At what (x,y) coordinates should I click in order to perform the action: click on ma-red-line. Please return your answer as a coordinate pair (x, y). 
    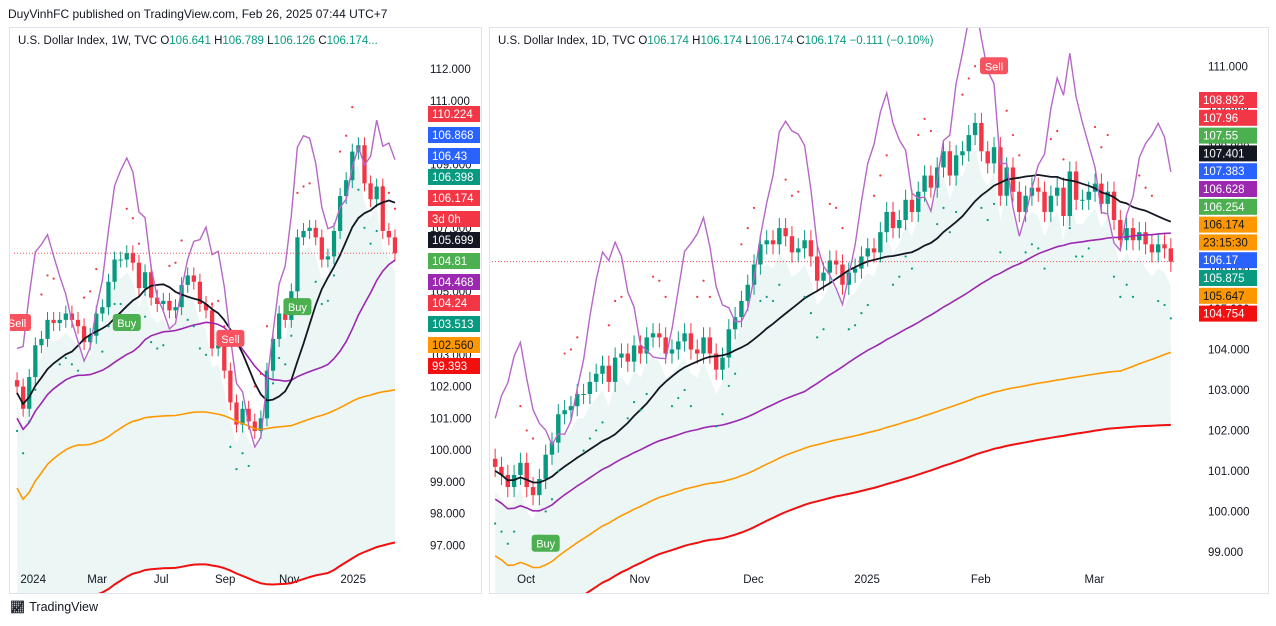
    Looking at the image, I should click on (878, 508).